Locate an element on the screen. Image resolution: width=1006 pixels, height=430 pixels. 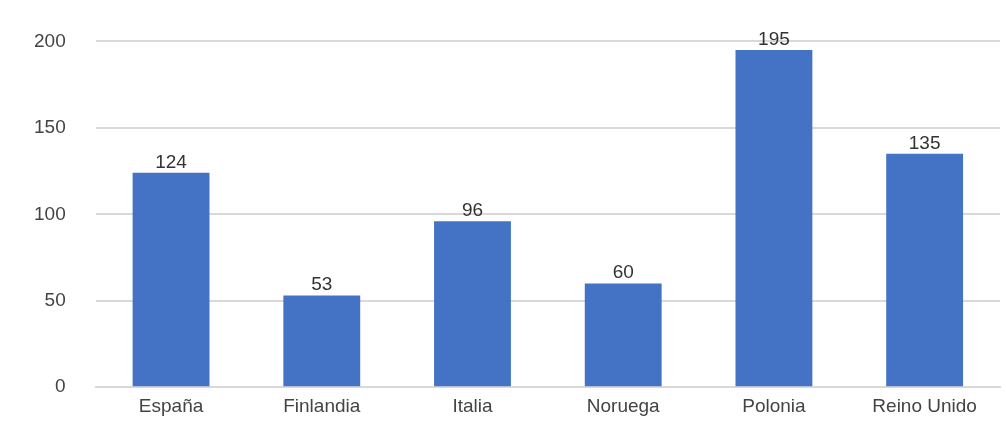
y-tick-label: 150 is located at coordinates (50, 127).